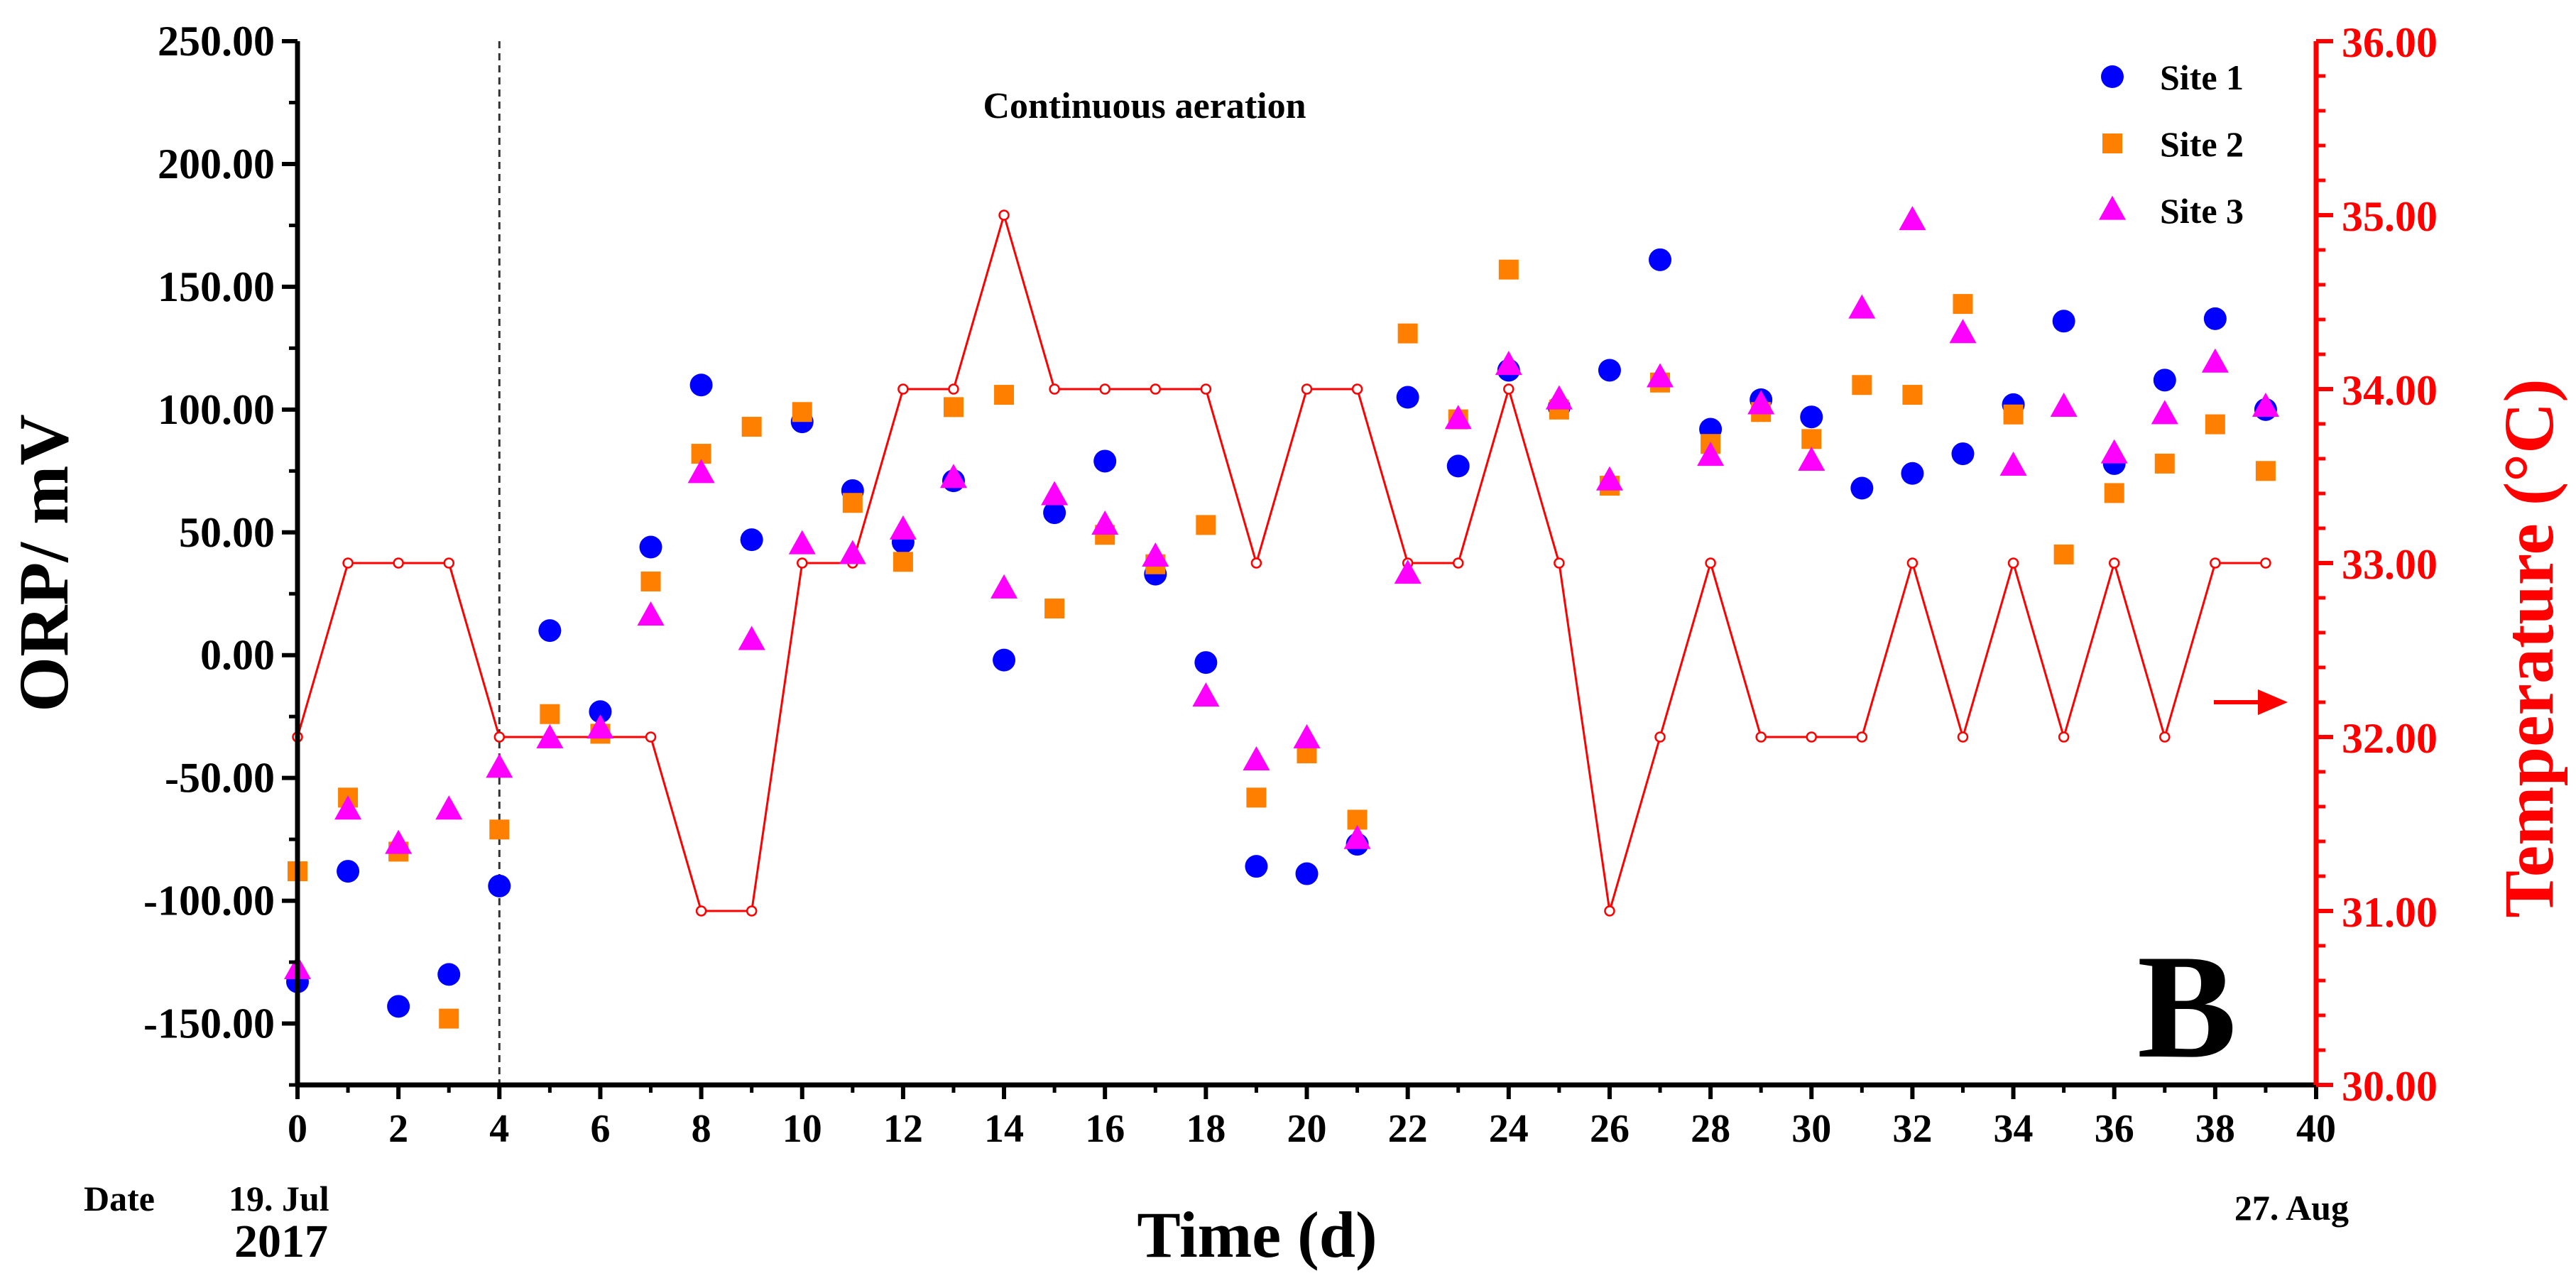  What do you see at coordinates (1105, 1129) in the screenshot?
I see `x-tick-label: 16` at bounding box center [1105, 1129].